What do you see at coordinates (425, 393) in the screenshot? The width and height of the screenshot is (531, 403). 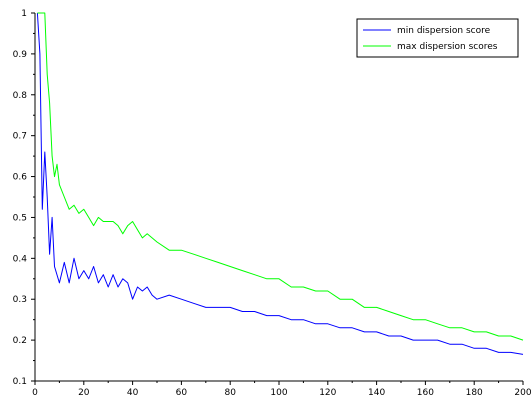 I see `x-tick-label: 160` at bounding box center [425, 393].